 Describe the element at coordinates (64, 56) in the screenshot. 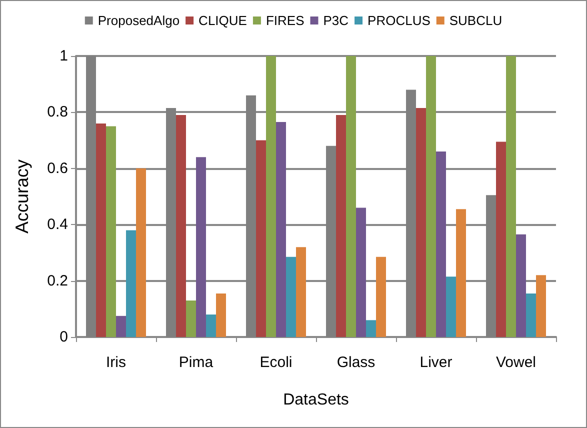

I see `y-tick-label: 1` at that location.